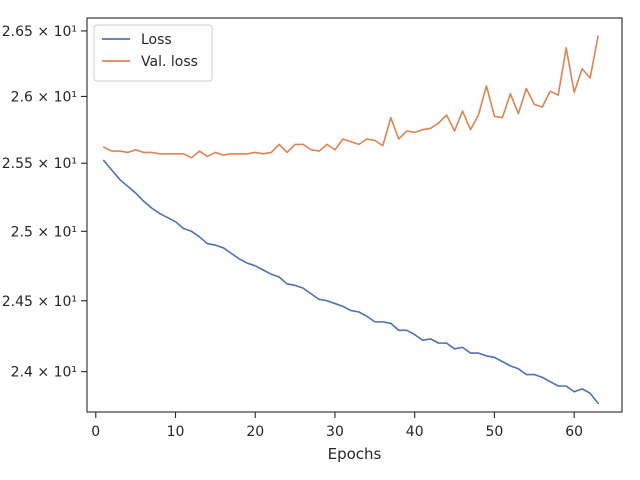  Describe the element at coordinates (44, 232) in the screenshot. I see `y-tick-label: 2.5 × 10¹` at that location.